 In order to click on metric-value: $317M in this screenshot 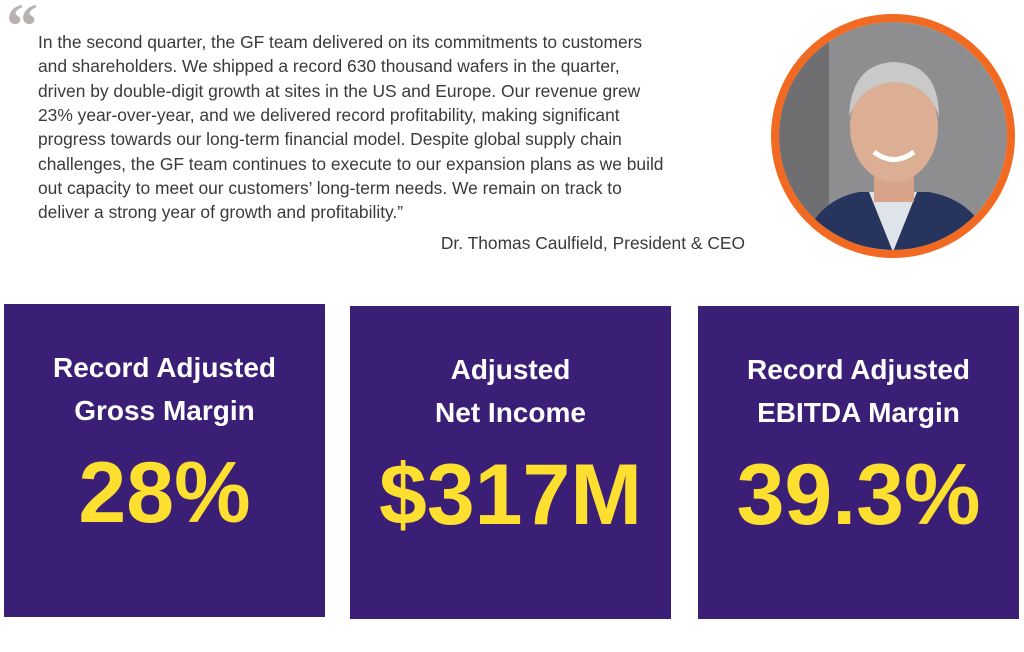, I will do `click(510, 495)`.